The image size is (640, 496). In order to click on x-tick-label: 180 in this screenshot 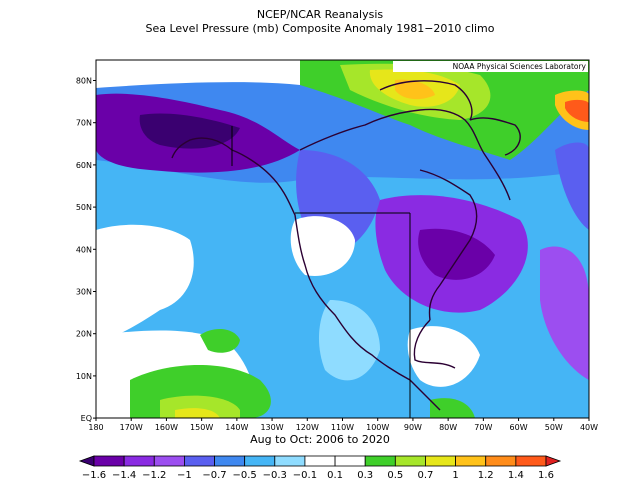, I will do `click(95, 427)`.